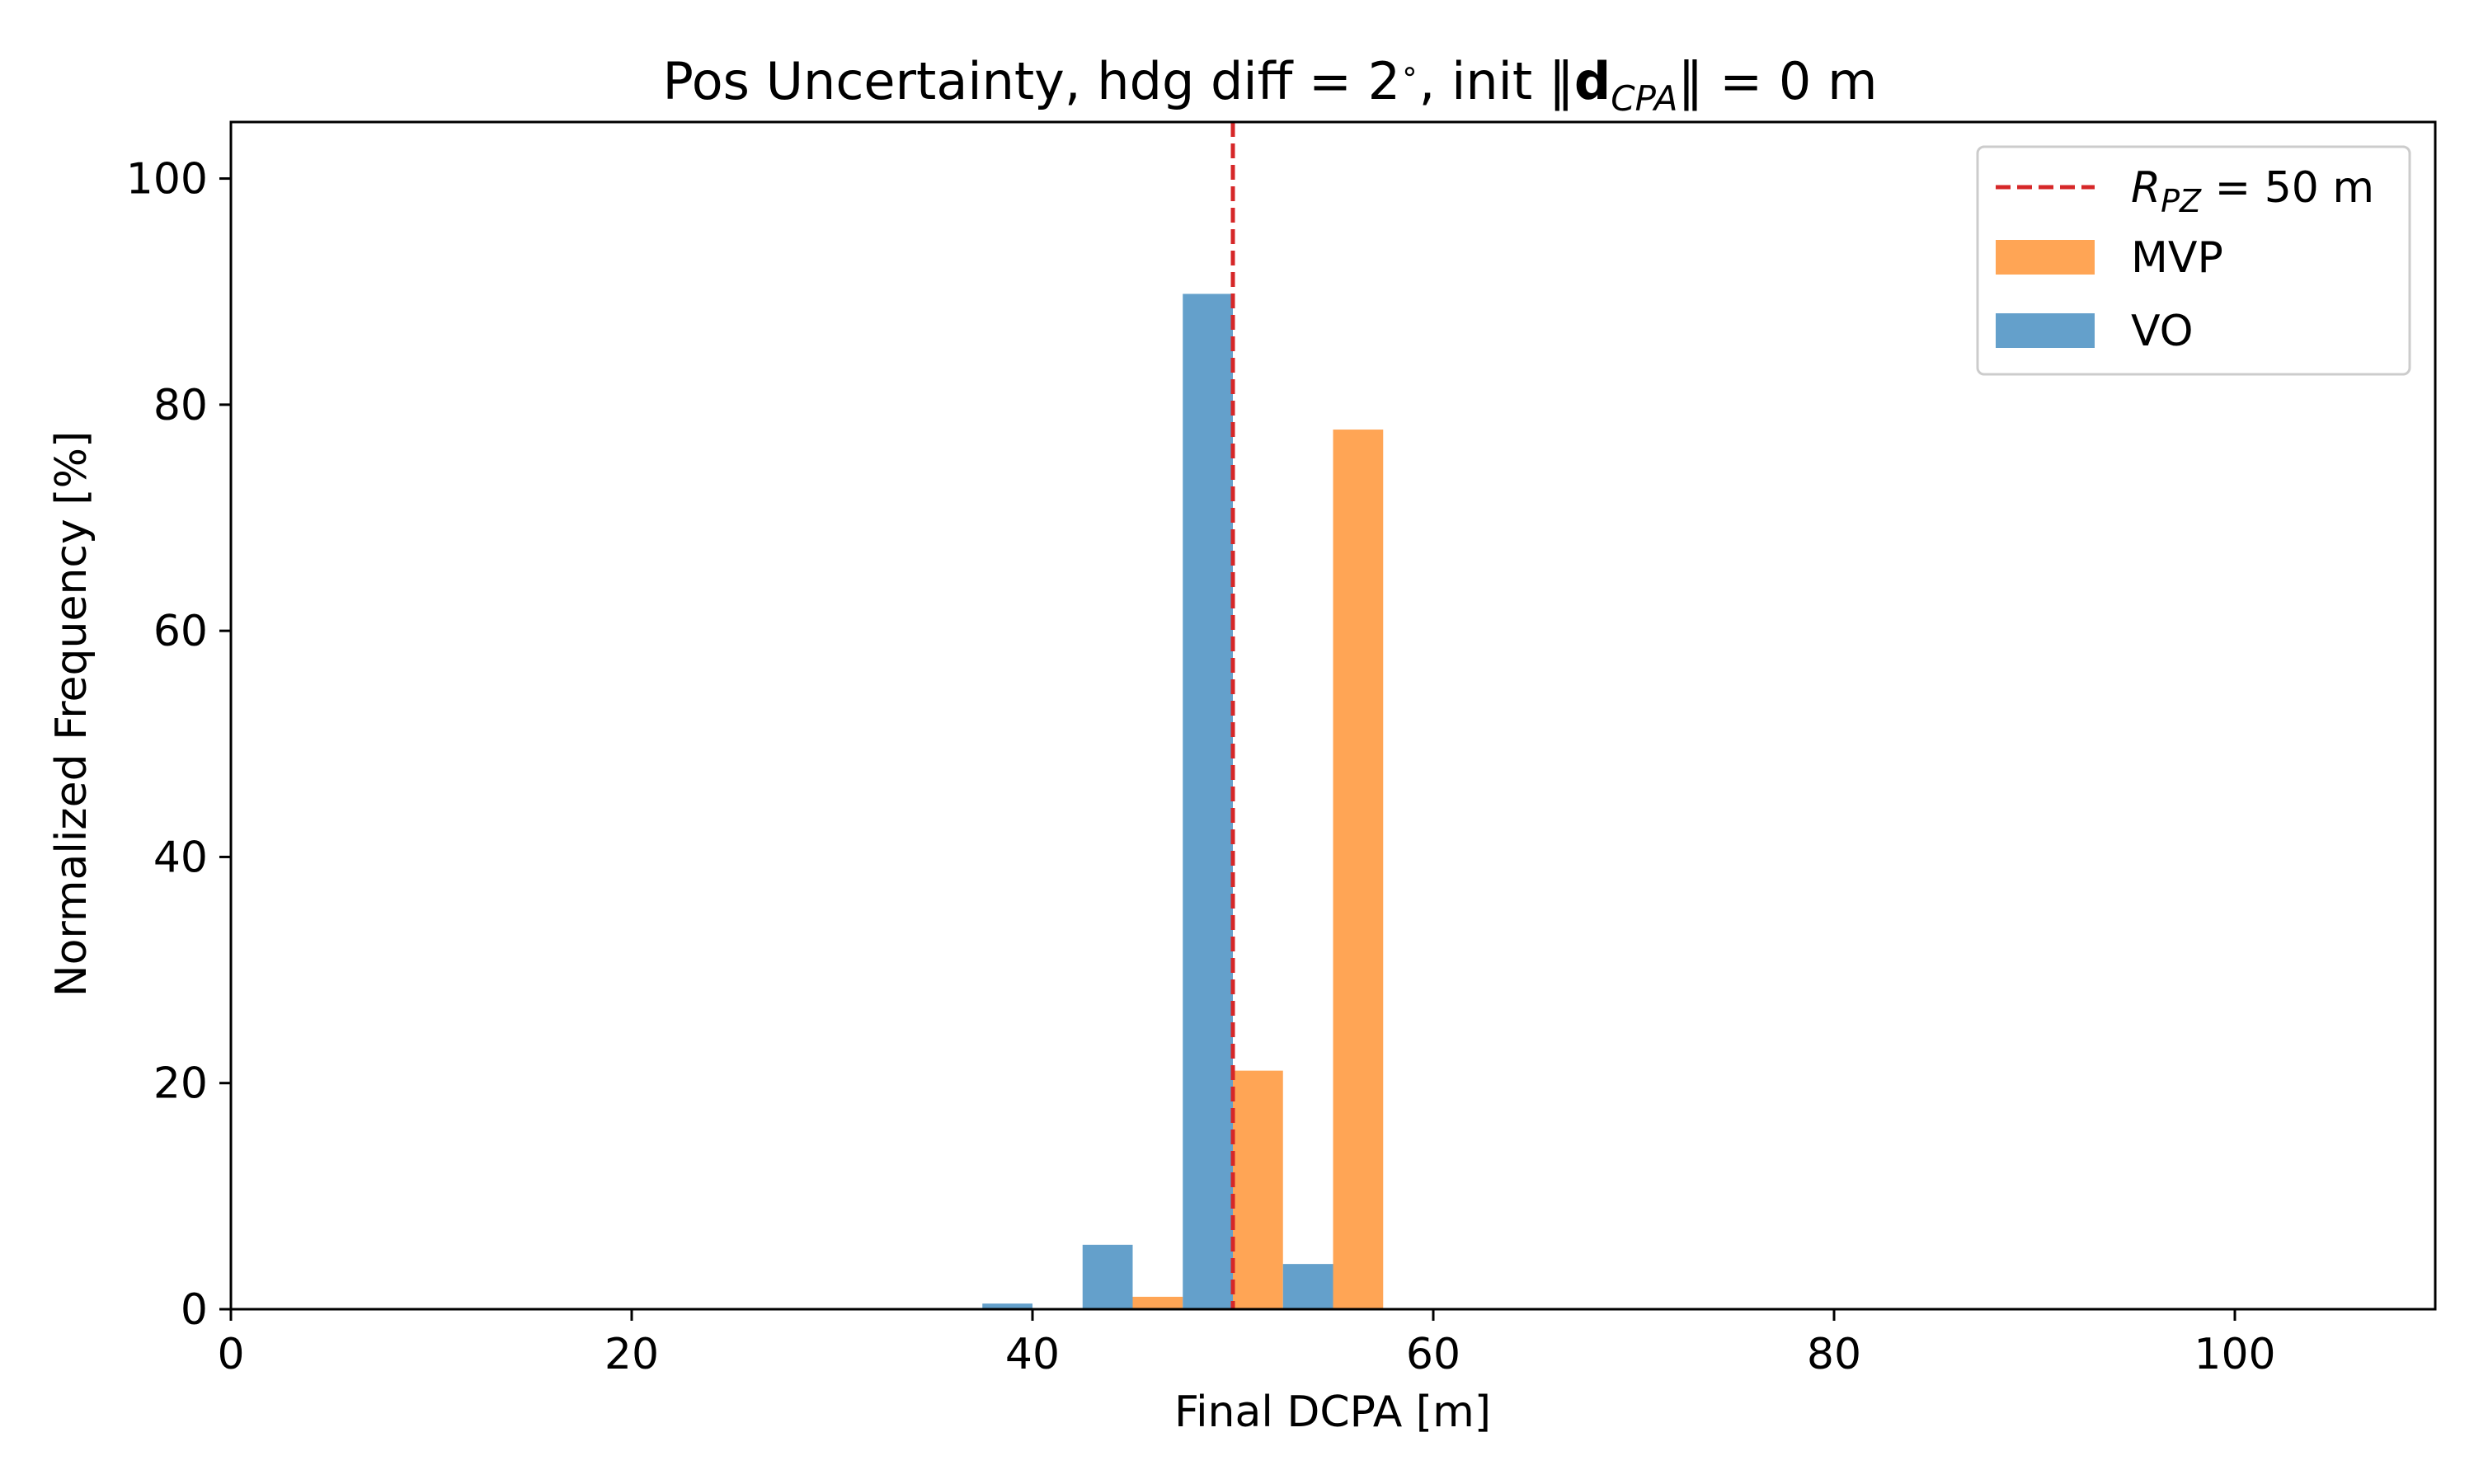 The height and width of the screenshot is (1484, 2474). Describe the element at coordinates (2287, 188) in the screenshot. I see `legend-refline-rest: = 50 m` at that location.